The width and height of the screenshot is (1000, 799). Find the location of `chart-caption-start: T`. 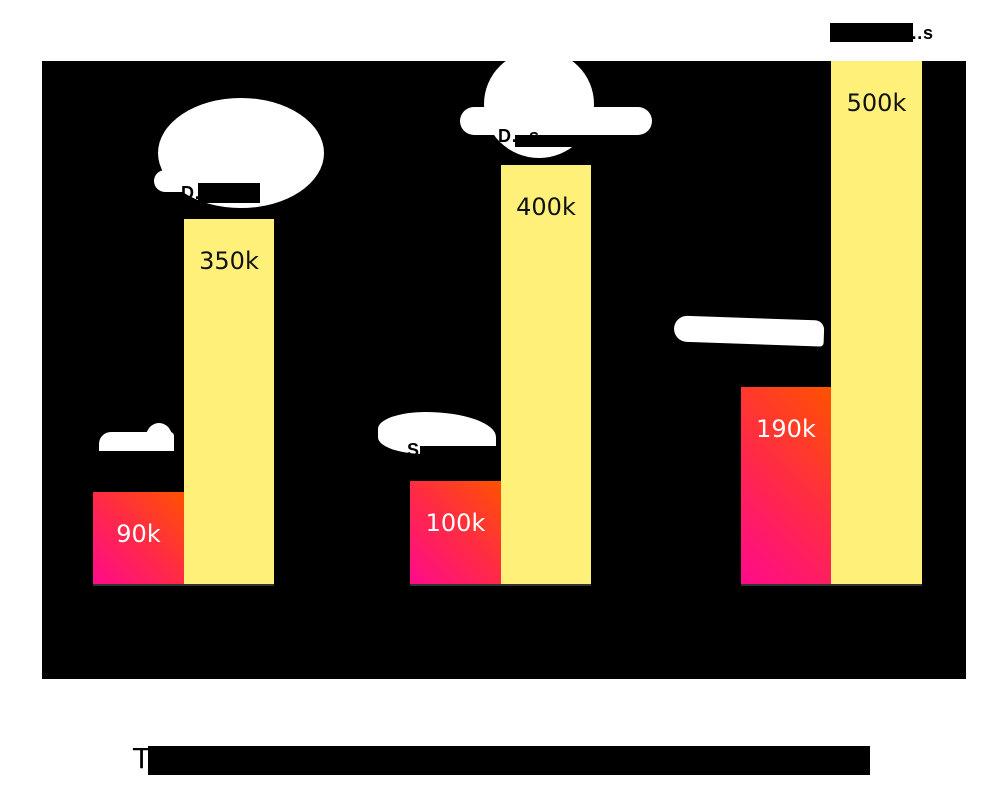

chart-caption-start: T is located at coordinates (142, 758).